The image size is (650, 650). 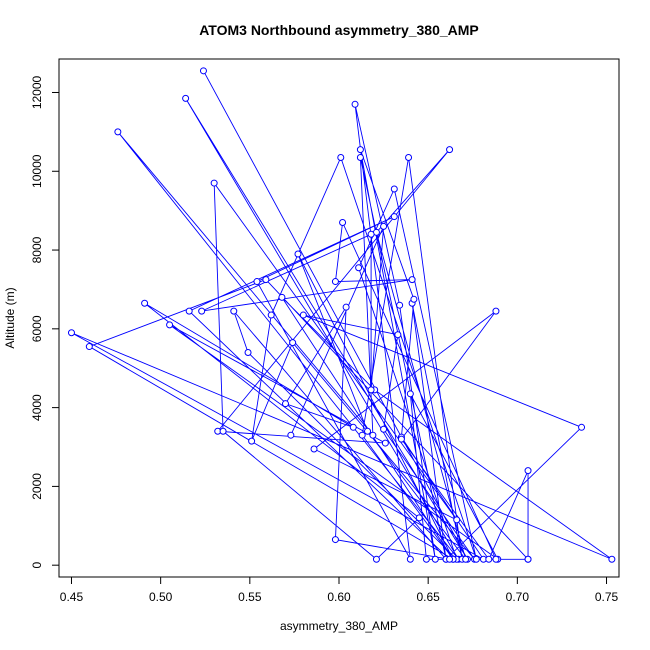 I want to click on chart-title: ATOM3 Northbound asymmetry_380_AMP, so click(x=339, y=30).